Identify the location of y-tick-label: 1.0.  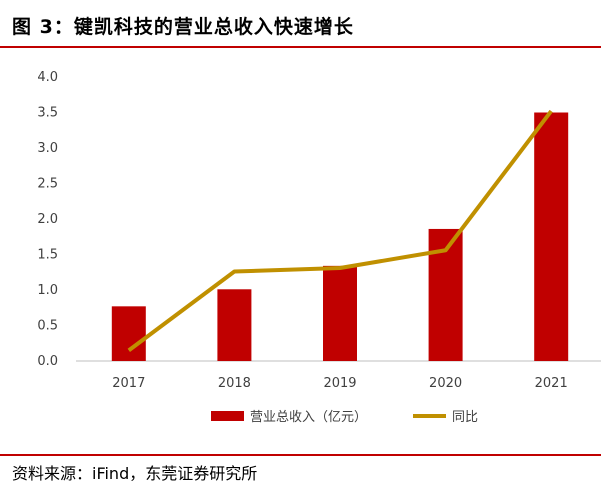
(47, 290).